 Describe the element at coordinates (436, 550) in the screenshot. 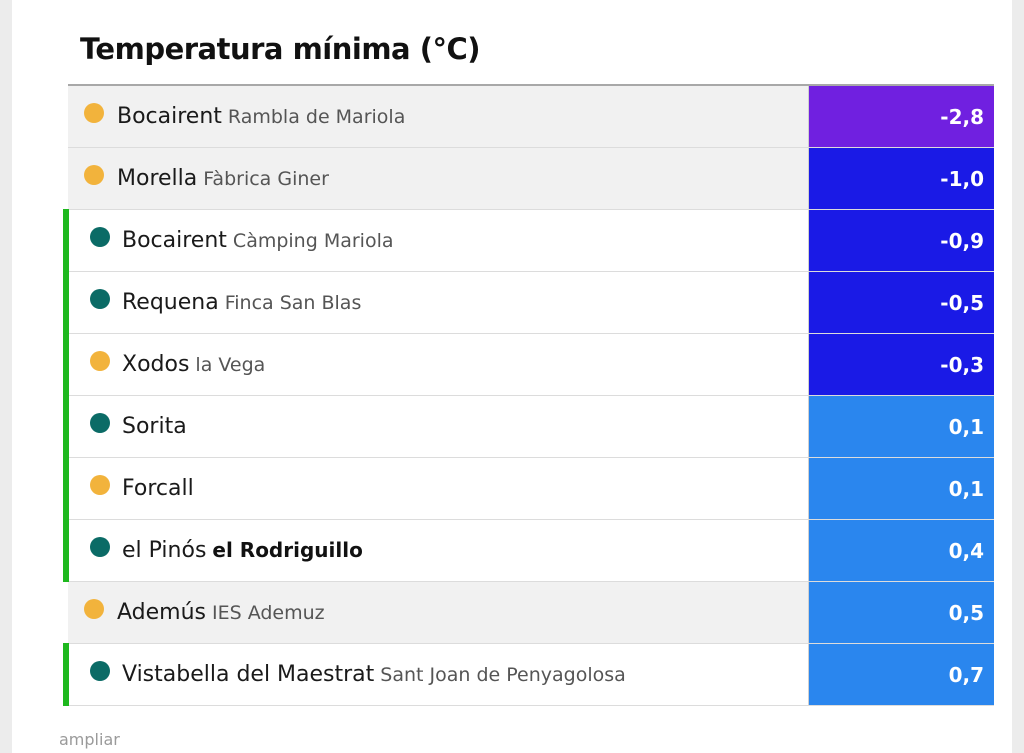

I see `station-cell: el Pinós el Rodriguillo` at that location.